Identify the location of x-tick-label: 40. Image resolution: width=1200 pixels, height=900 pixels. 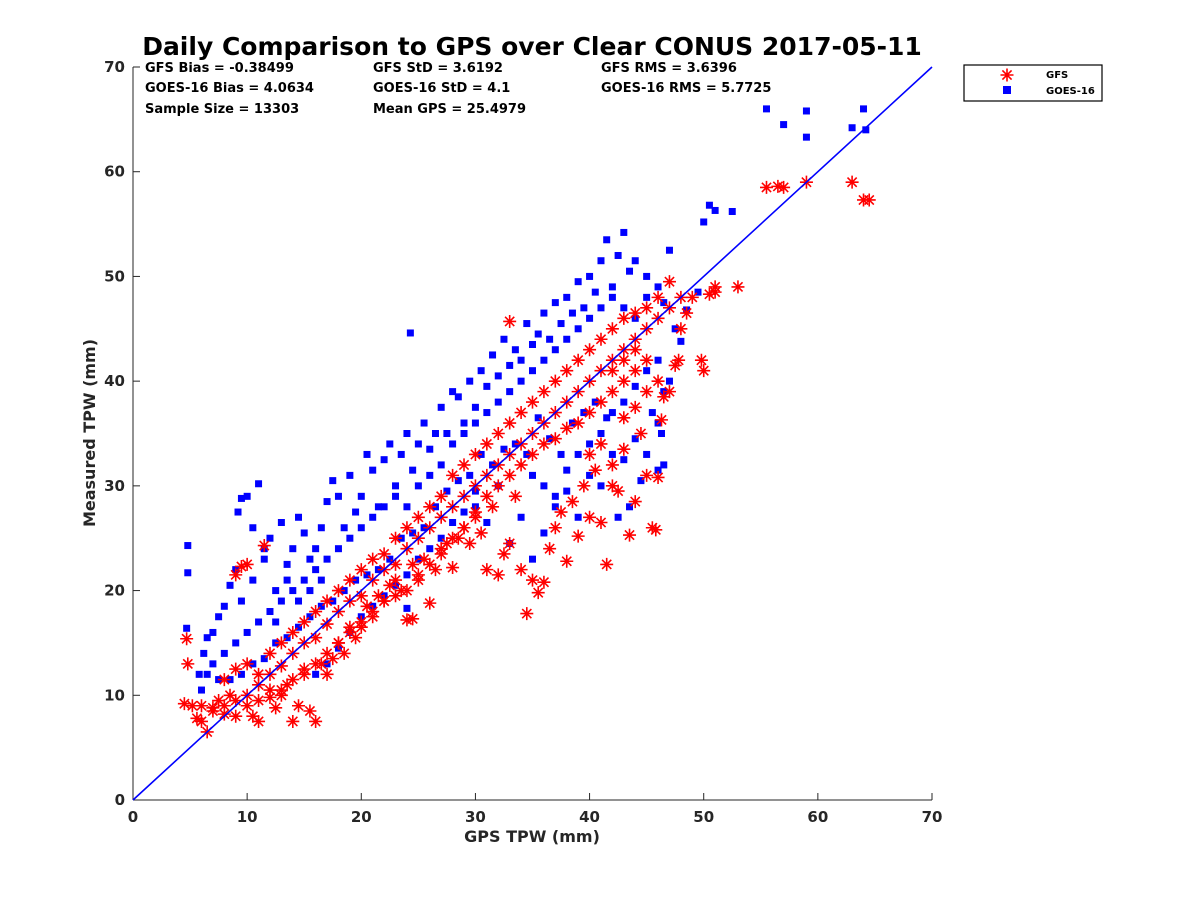
(589, 817).